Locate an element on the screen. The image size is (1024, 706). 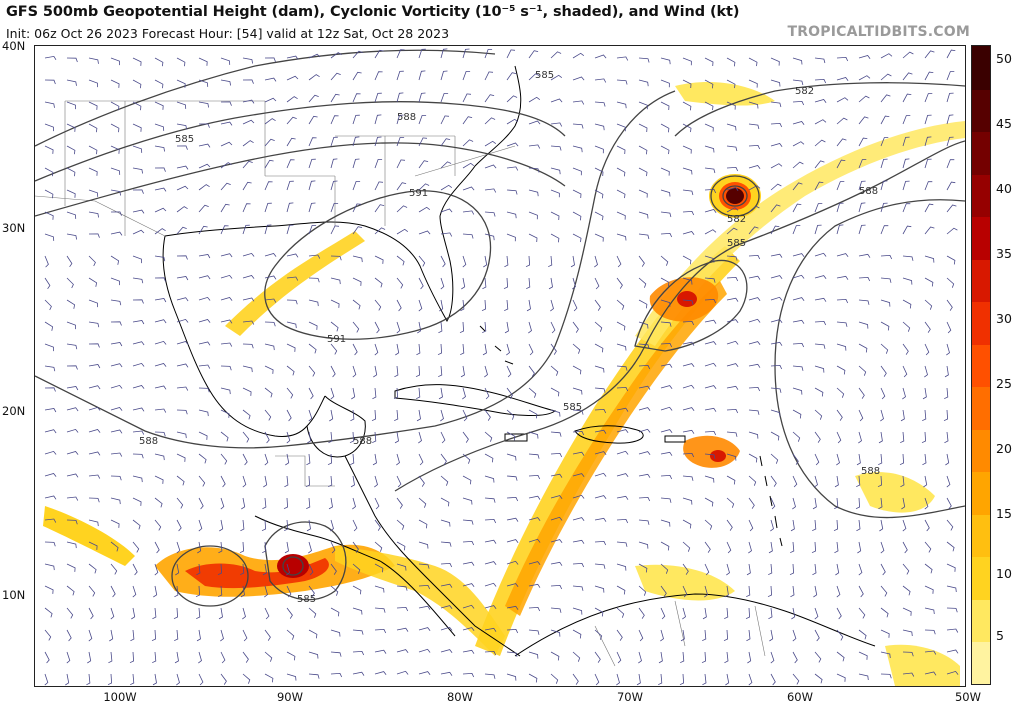
coast-south-america is located at coordinates (695, 625).